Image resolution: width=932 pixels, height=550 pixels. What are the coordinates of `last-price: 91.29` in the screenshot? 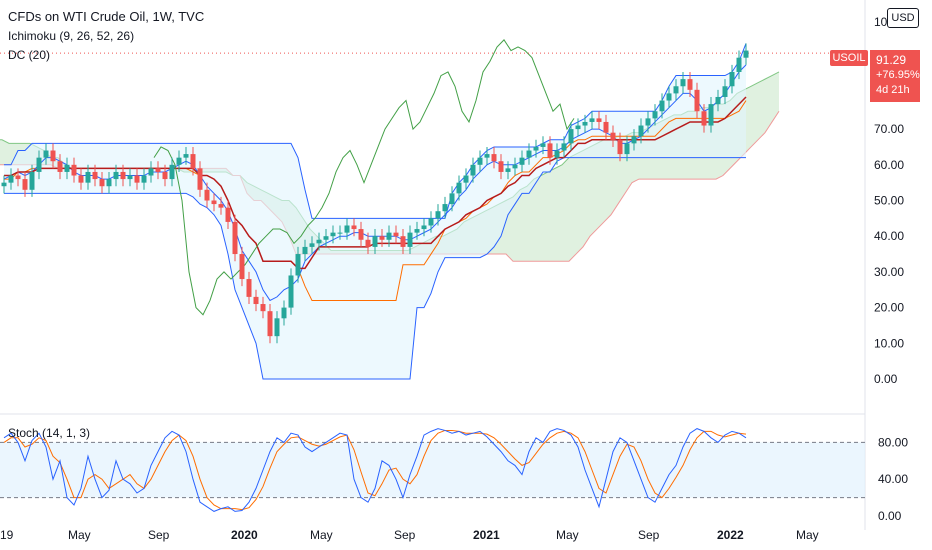 It's located at (891, 60).